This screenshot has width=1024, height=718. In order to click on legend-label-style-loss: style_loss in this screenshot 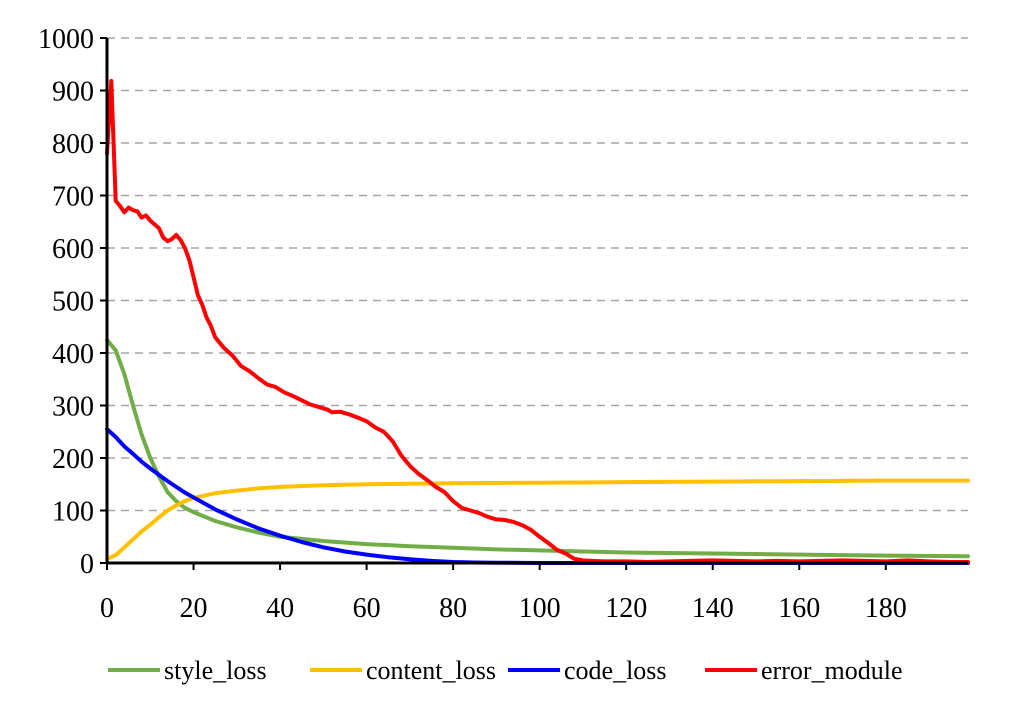, I will do `click(215, 670)`.